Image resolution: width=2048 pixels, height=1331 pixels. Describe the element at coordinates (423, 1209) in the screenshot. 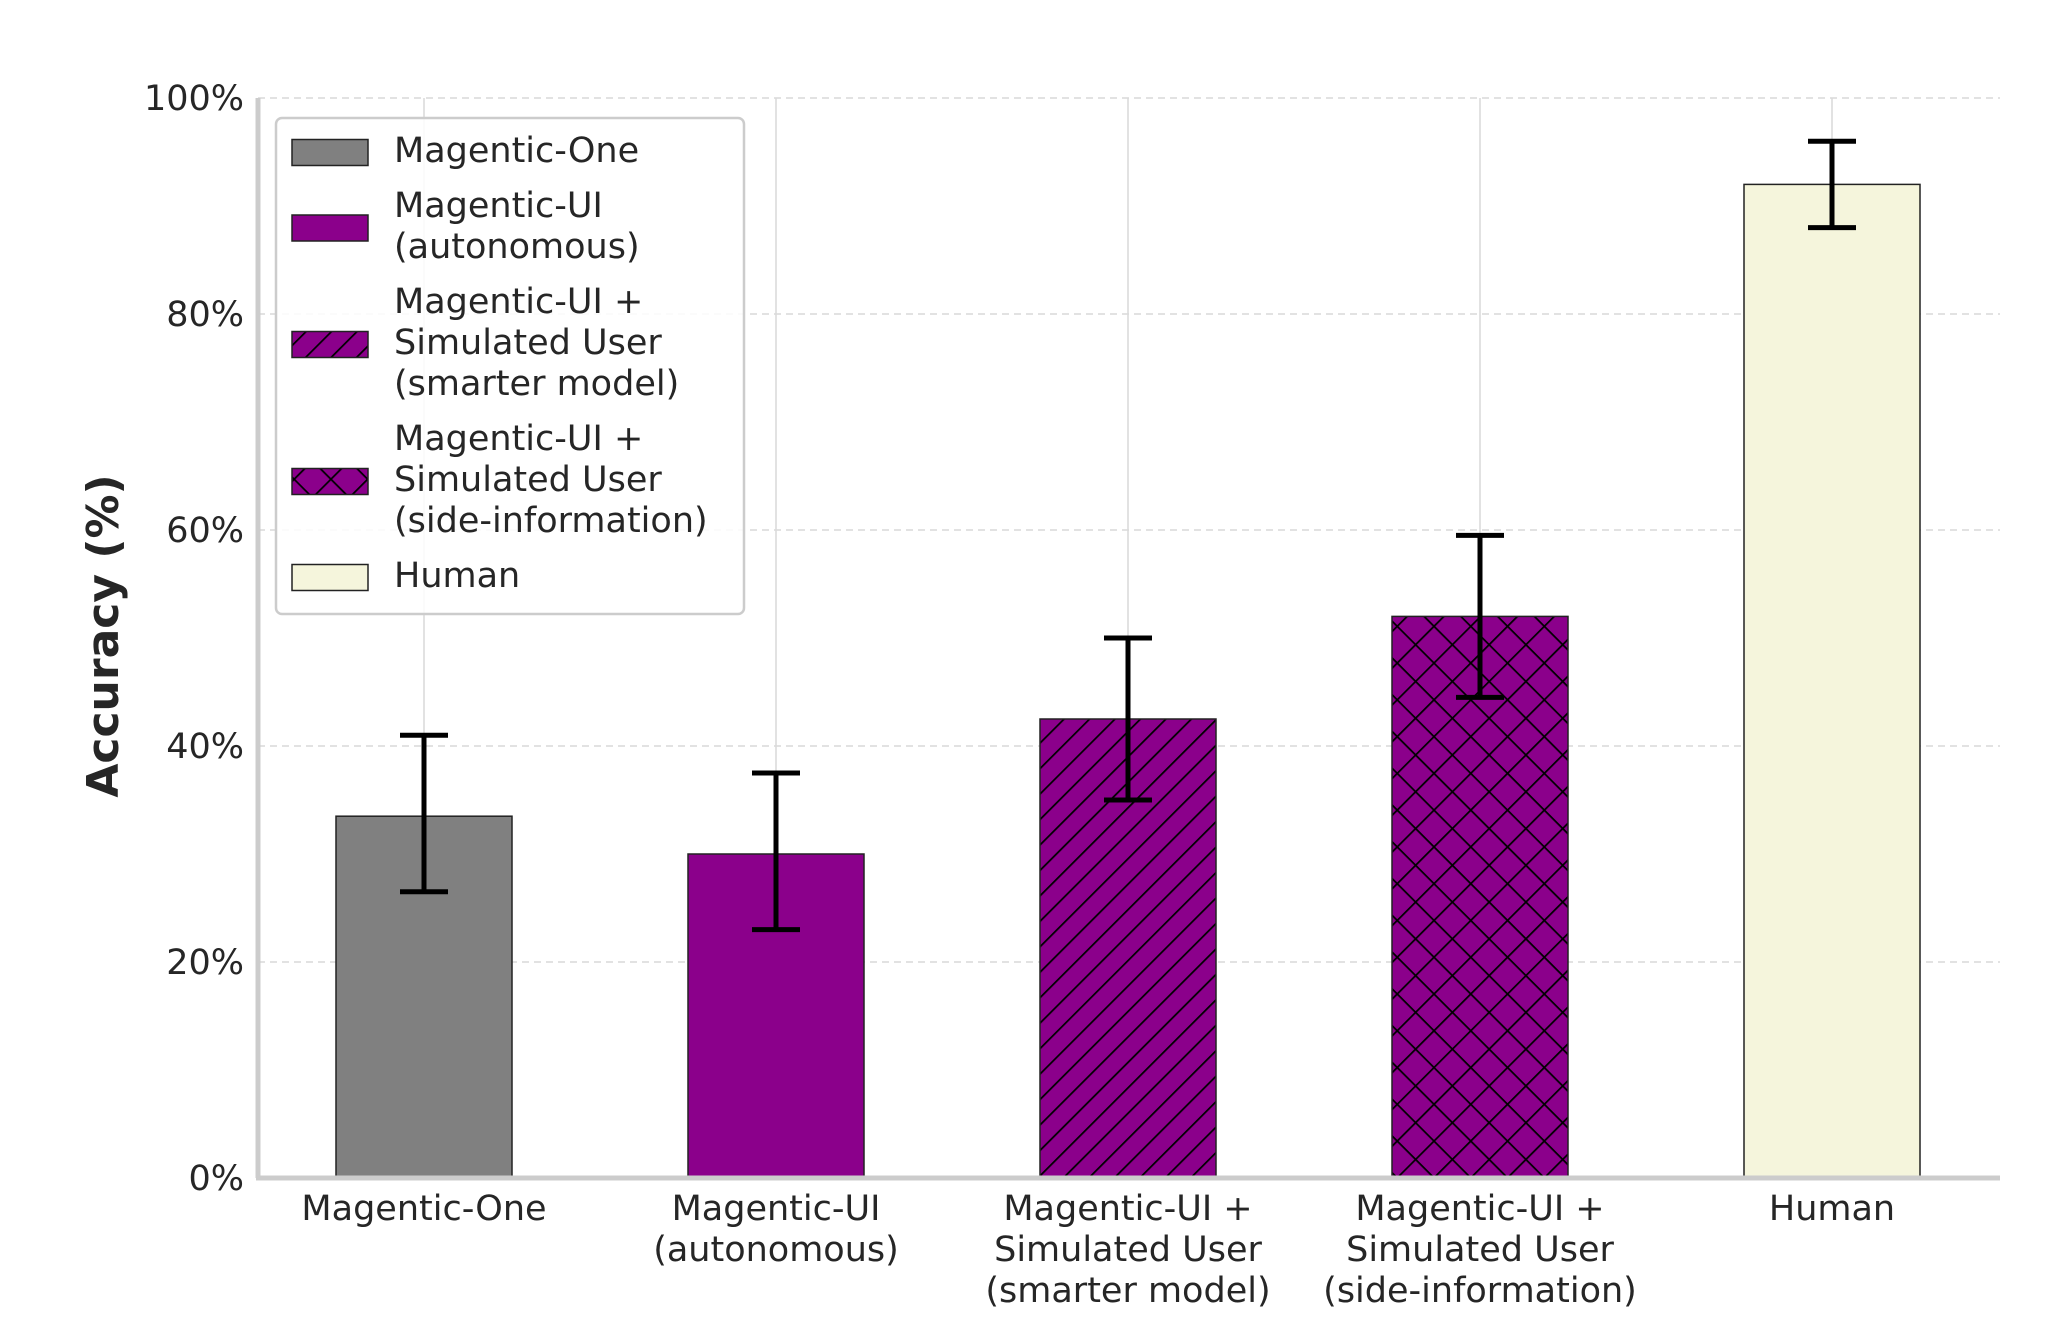

I see `x-tick-label: Magentic-One` at that location.